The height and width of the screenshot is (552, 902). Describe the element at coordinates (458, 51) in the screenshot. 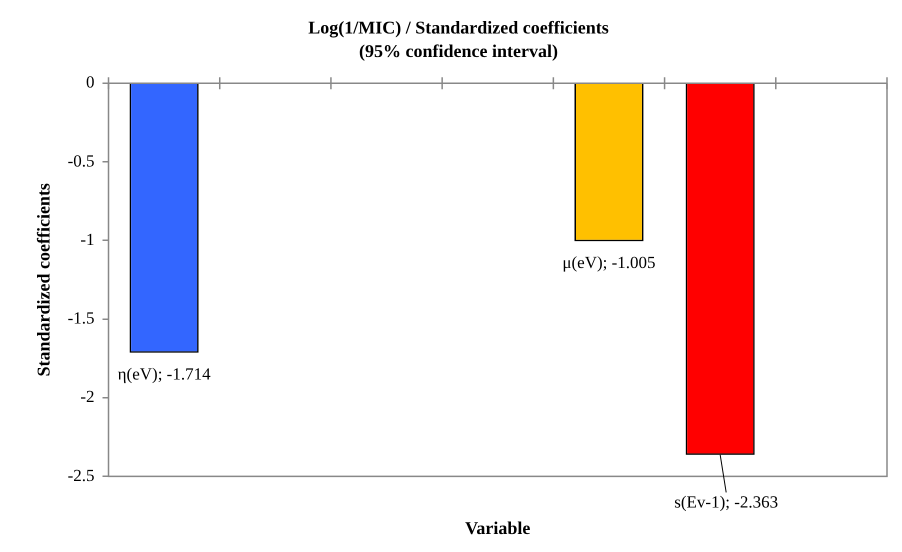

I see `chart-subtitle: (95% confidence interval)` at that location.